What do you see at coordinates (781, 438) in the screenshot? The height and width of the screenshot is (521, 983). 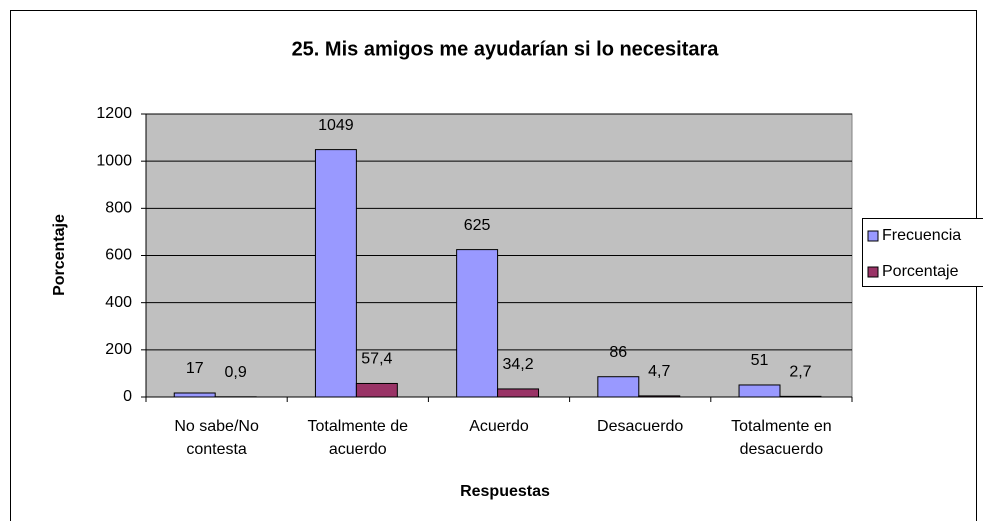 I see `x-tick-label: Totalmente en desacuerdo` at bounding box center [781, 438].